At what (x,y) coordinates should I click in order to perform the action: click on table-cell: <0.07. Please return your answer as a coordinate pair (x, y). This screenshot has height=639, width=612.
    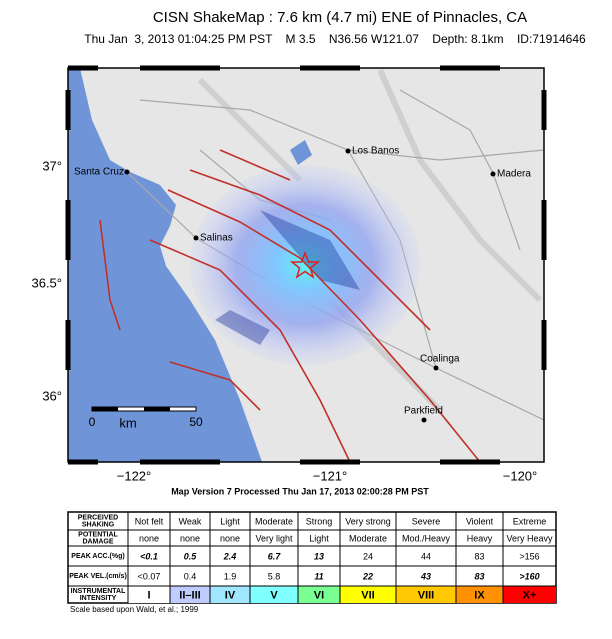
    Looking at the image, I should click on (149, 576).